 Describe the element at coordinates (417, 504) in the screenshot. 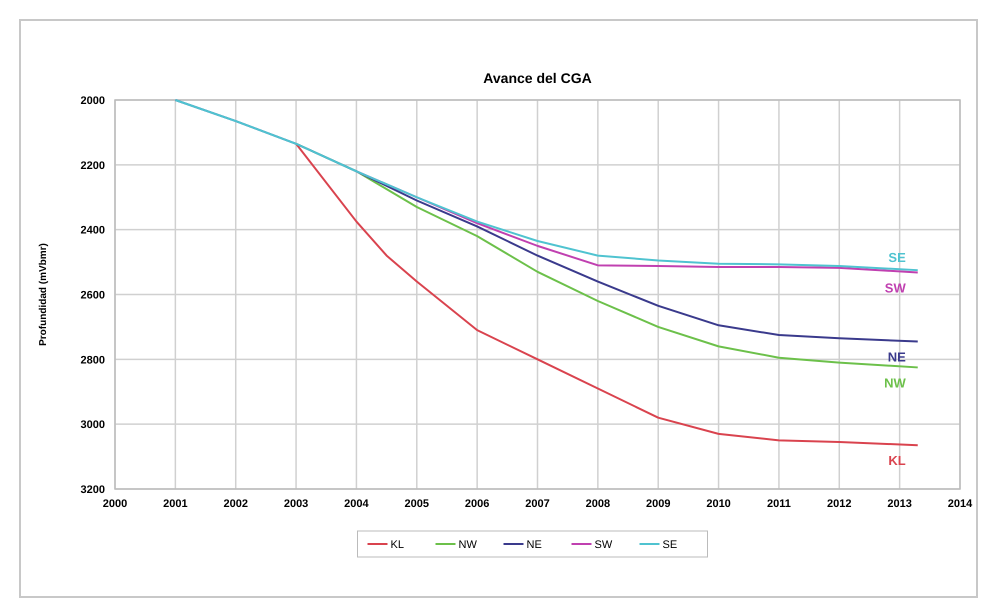

I see `x-tick-label: 2005` at that location.